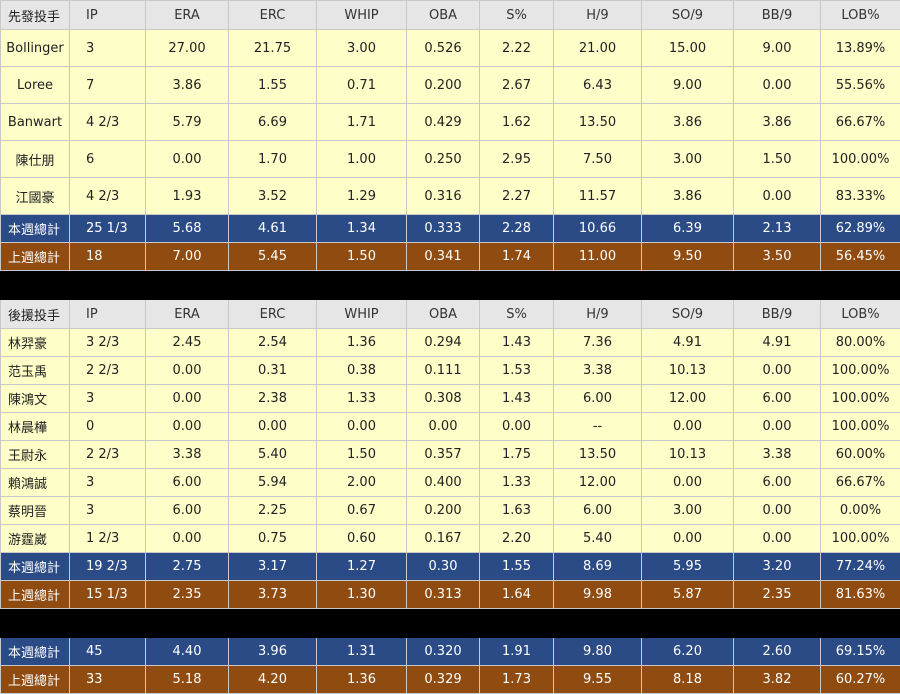  Describe the element at coordinates (517, 85) in the screenshot. I see `stat-cell: 2.67` at that location.